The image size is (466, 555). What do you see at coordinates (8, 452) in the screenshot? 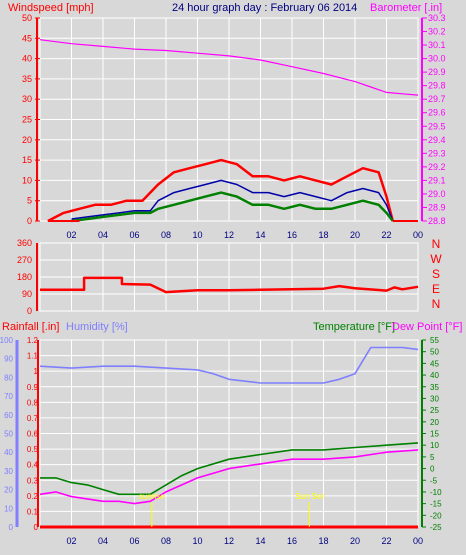
I see `humidity-tick-label: 40` at bounding box center [8, 452].